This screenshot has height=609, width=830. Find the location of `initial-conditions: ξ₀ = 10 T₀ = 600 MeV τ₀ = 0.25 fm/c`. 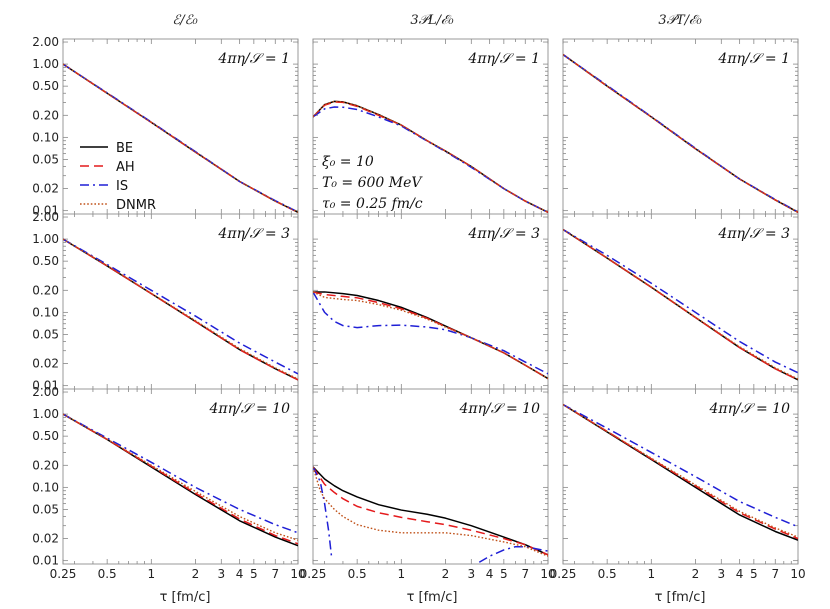

initial-conditions: ξ₀ = 10 T₀ = 600 MeV τ₀ = 0.25 fm/c is located at coordinates (372, 183).